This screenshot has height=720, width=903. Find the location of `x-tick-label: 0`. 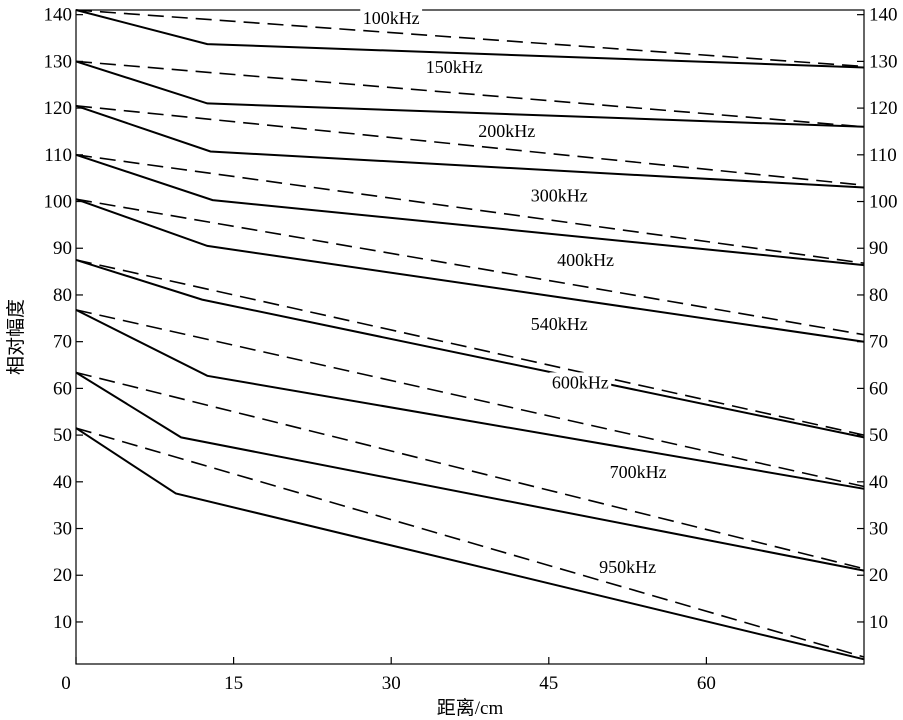

x-tick-label: 0 is located at coordinates (66, 683).